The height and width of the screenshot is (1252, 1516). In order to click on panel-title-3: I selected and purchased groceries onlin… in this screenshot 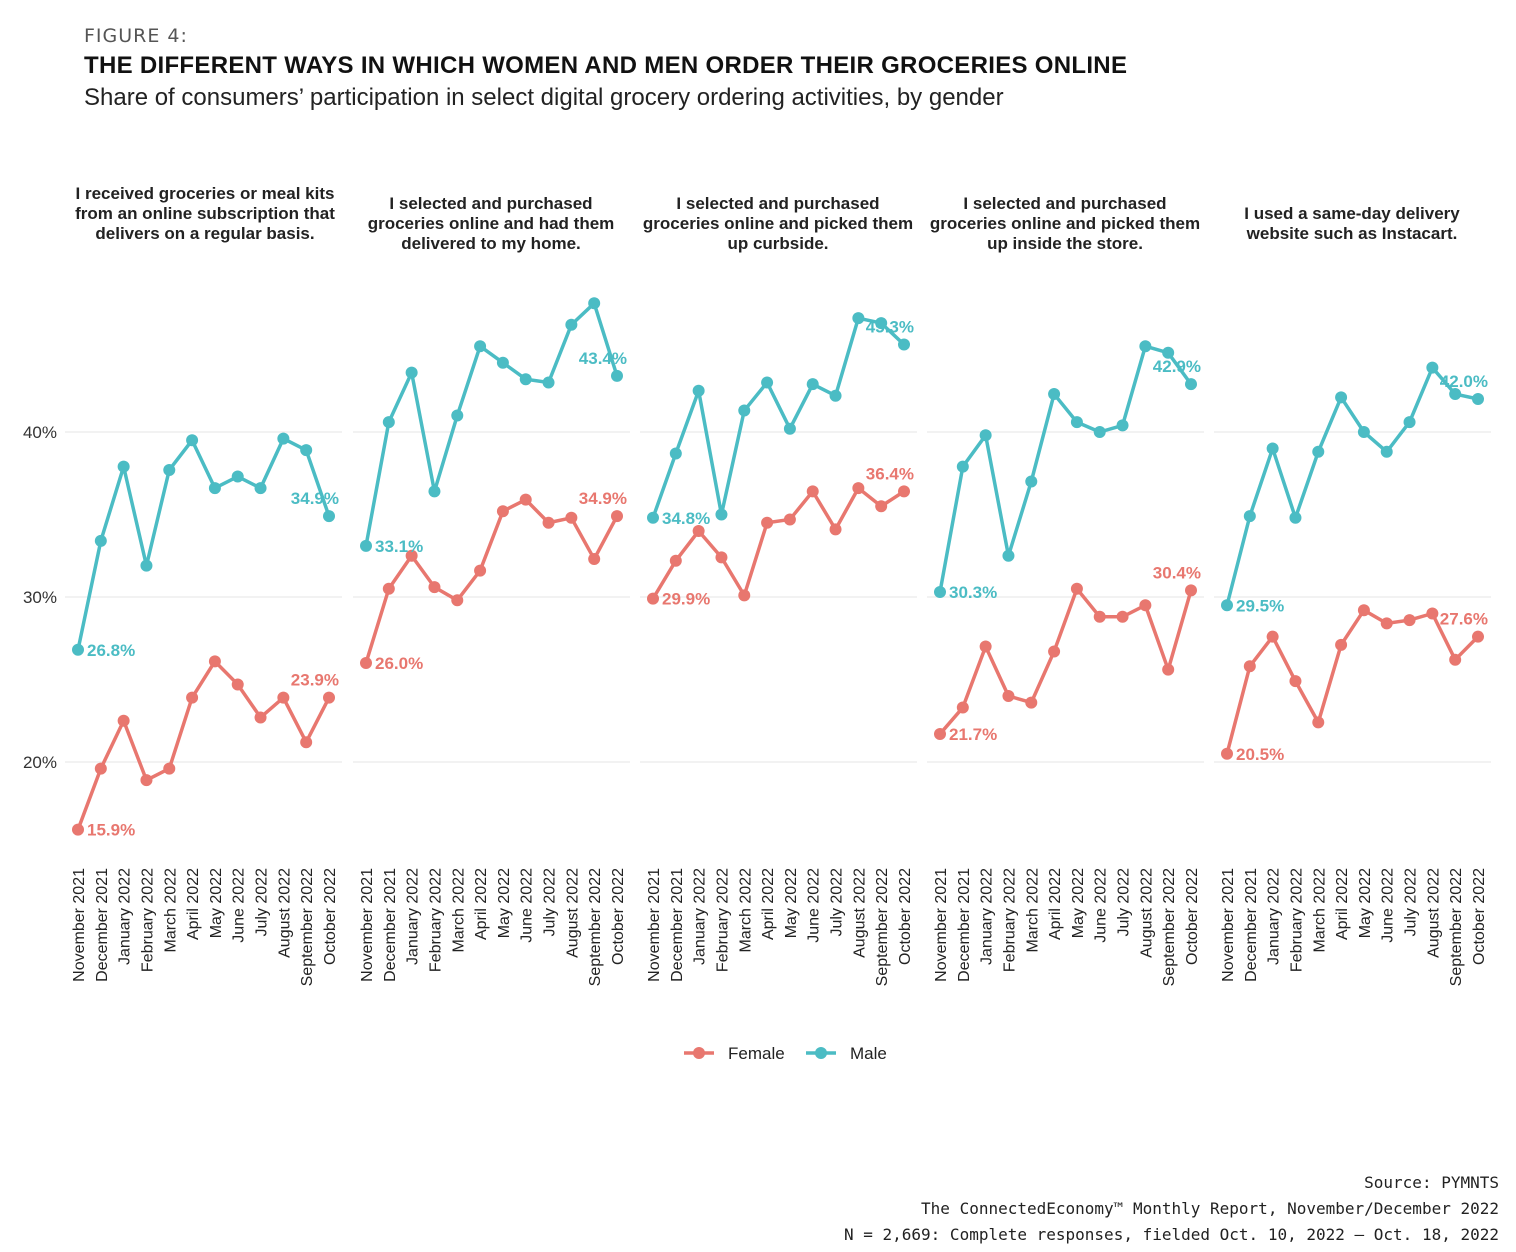, I will do `click(778, 223)`.